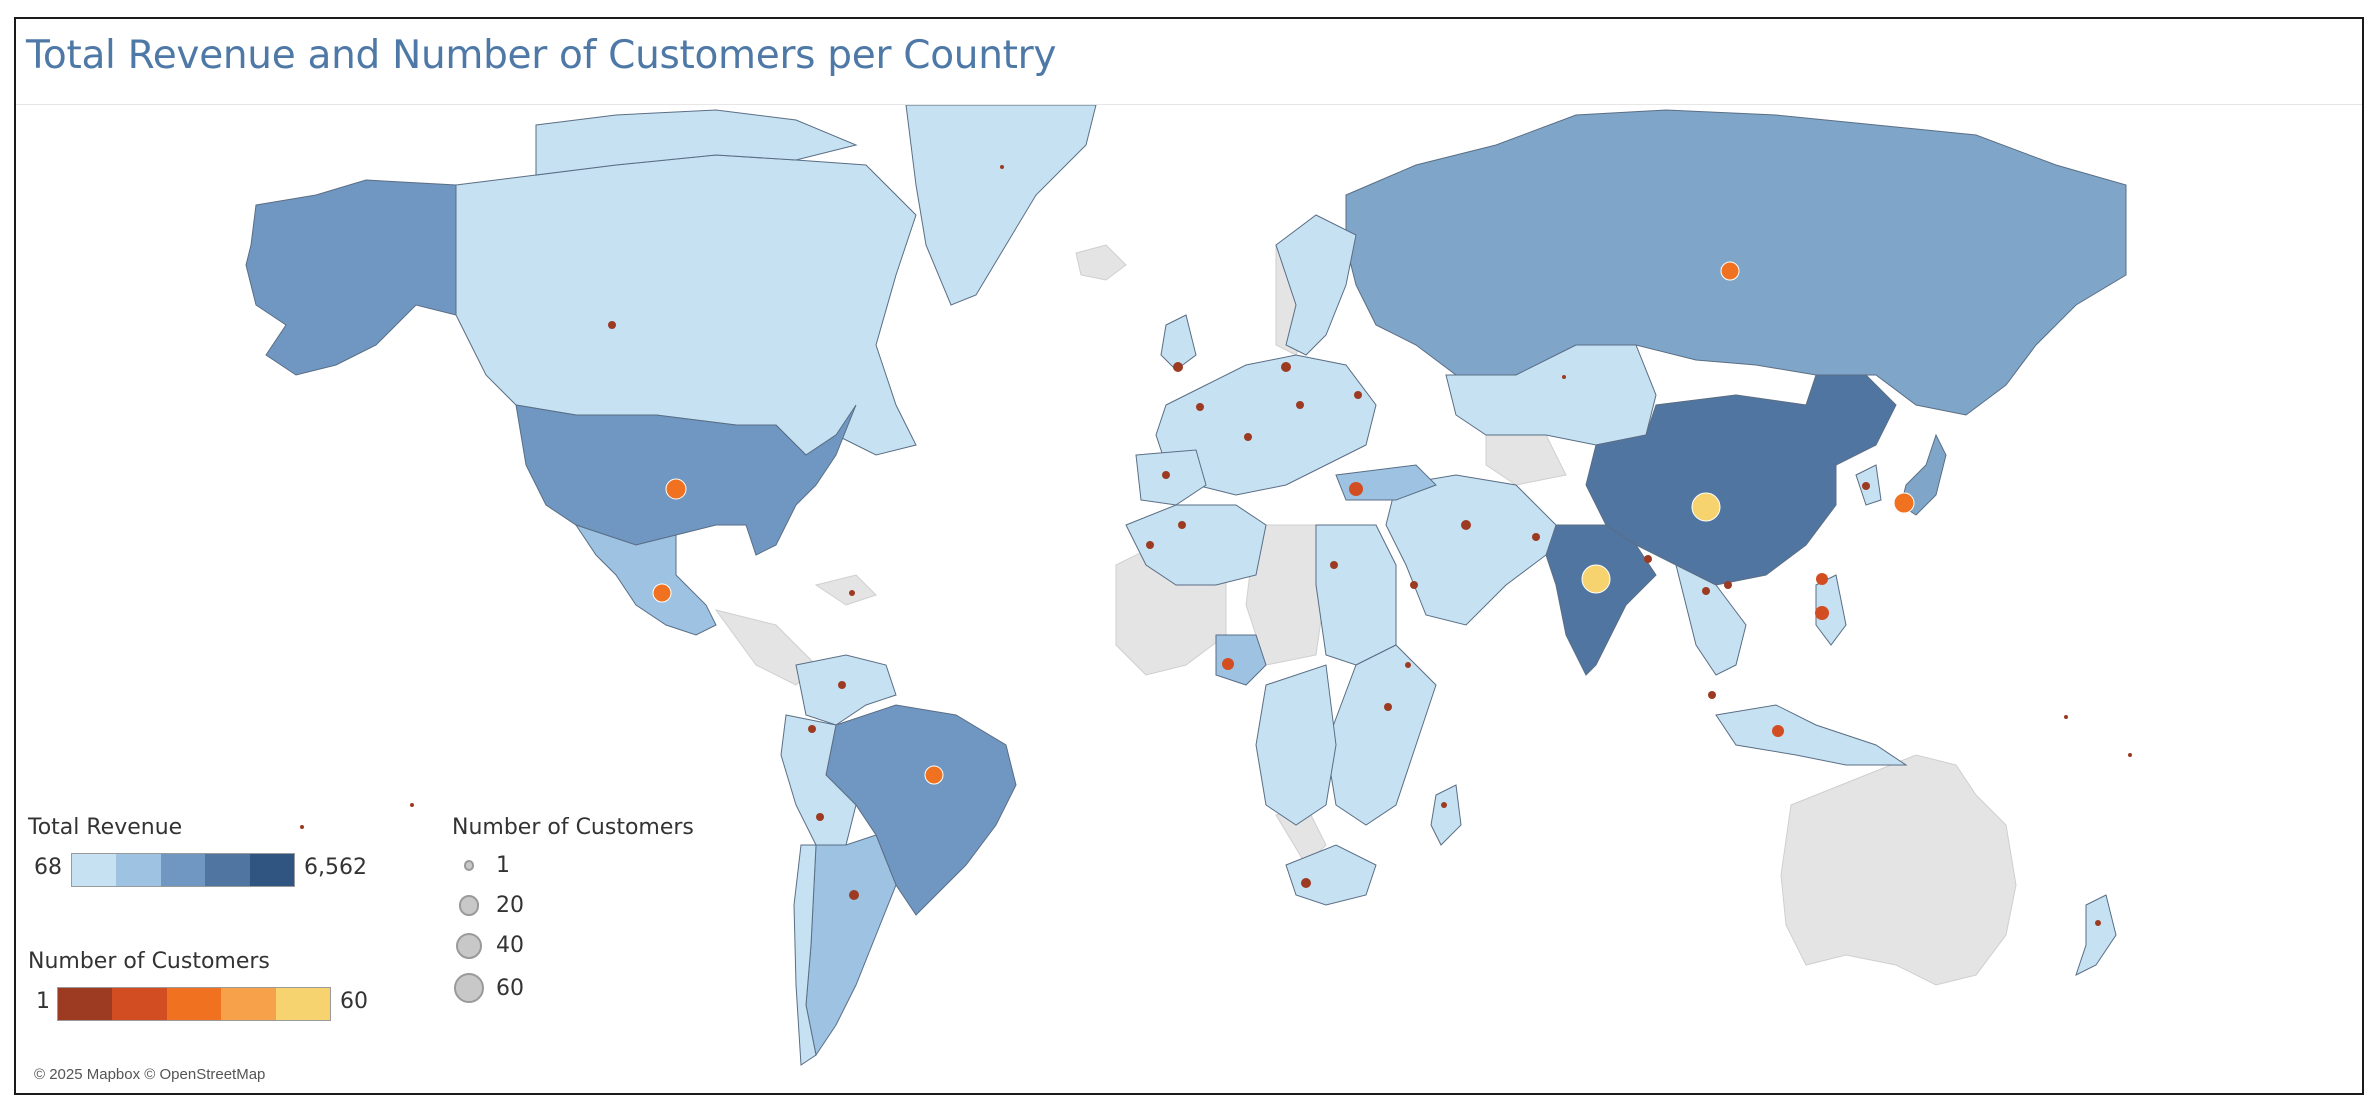  What do you see at coordinates (1356, 595) in the screenshot?
I see `country-egypt-sudan` at bounding box center [1356, 595].